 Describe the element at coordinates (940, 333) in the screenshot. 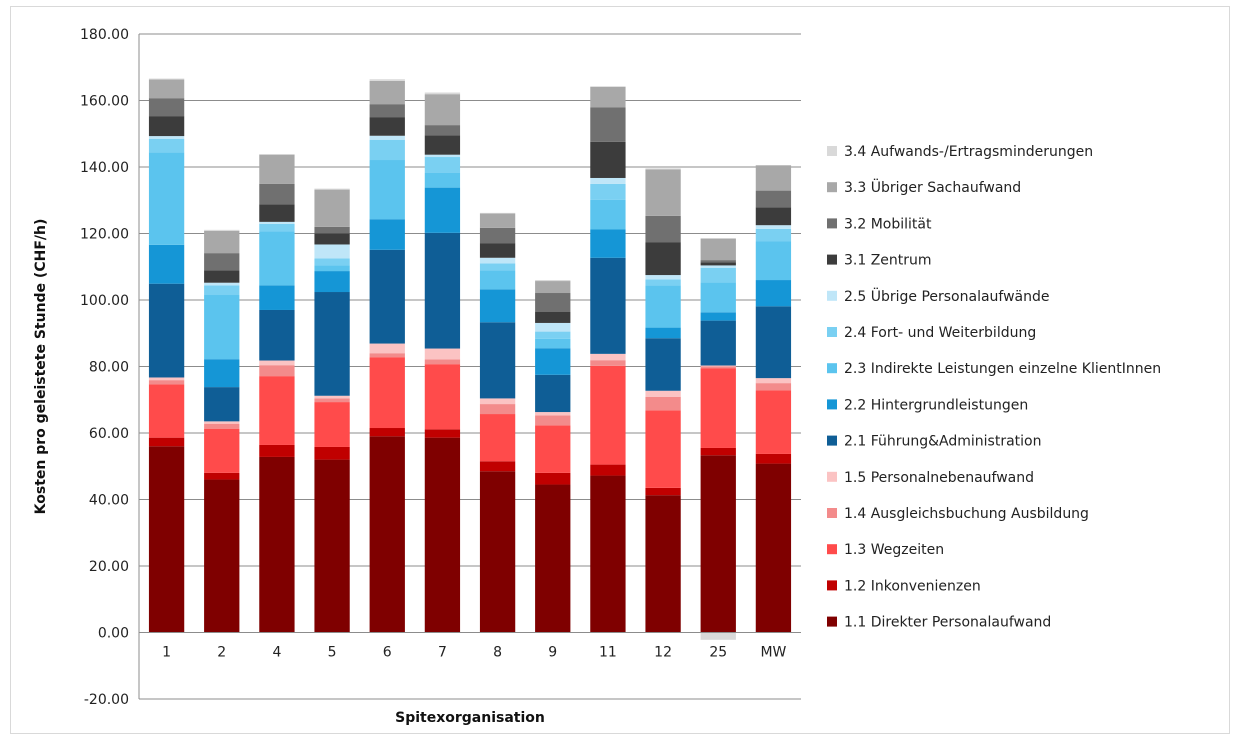

I see `legend-label: 2.4 Fort- und Weiterbildung` at that location.